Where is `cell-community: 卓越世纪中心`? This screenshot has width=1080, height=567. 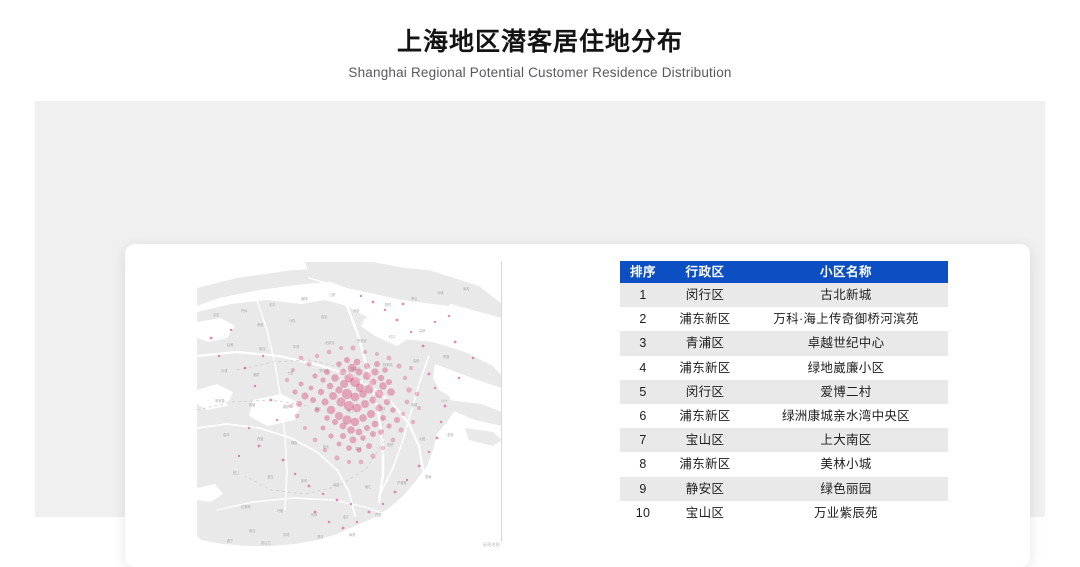
cell-community: 卓越世纪中心 is located at coordinates (846, 343).